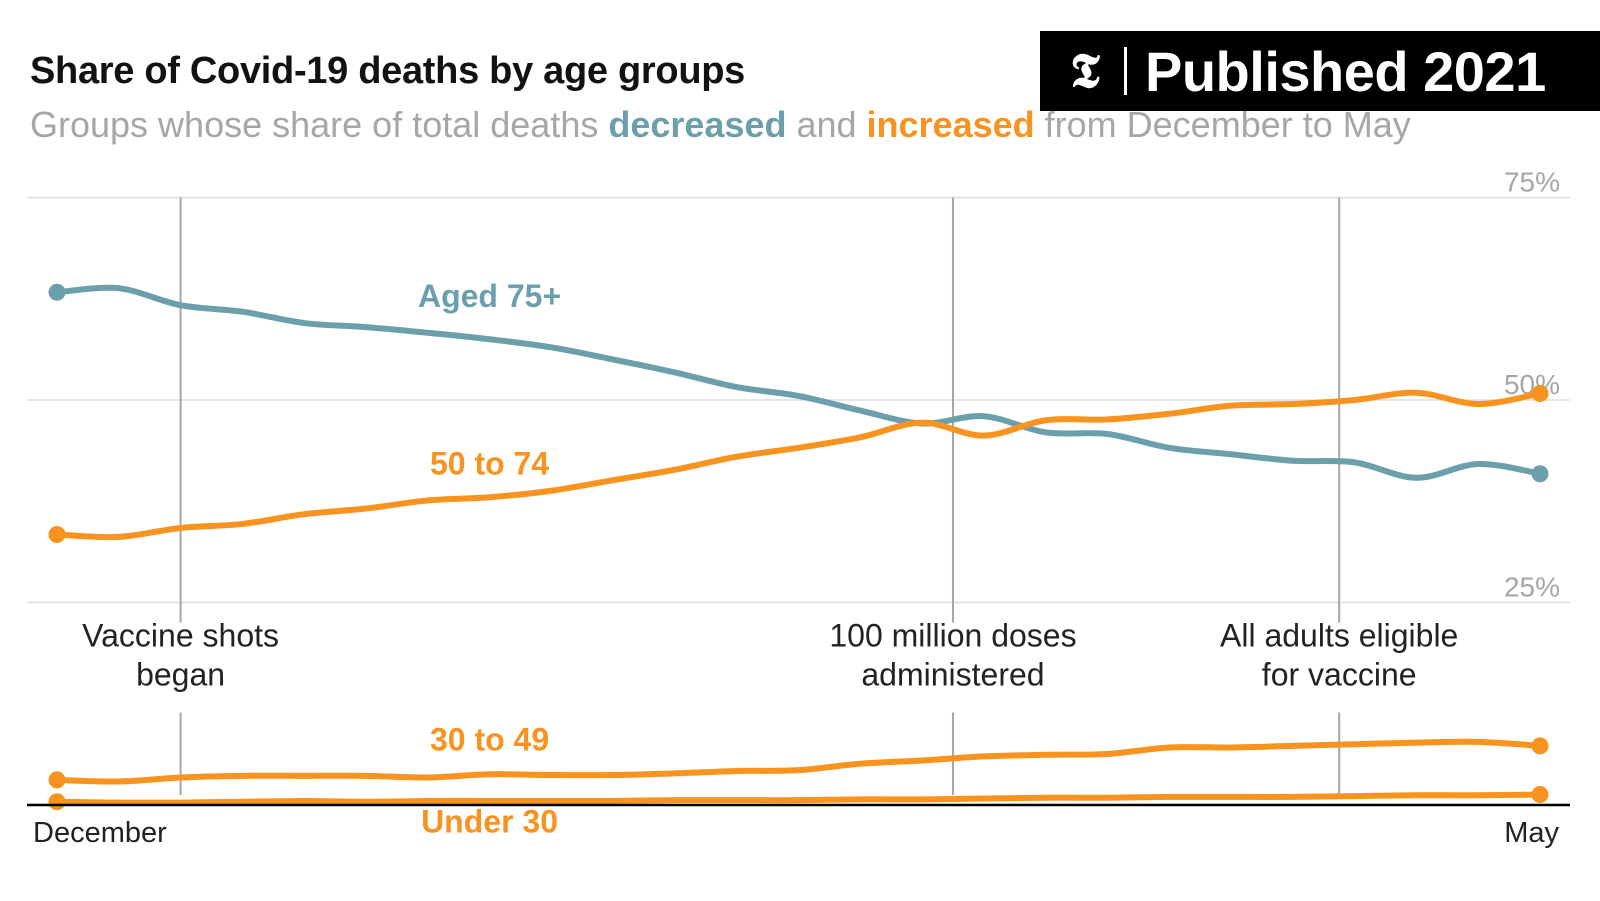 The height and width of the screenshot is (901, 1600). What do you see at coordinates (489, 822) in the screenshot?
I see `series-label: Under 30` at bounding box center [489, 822].